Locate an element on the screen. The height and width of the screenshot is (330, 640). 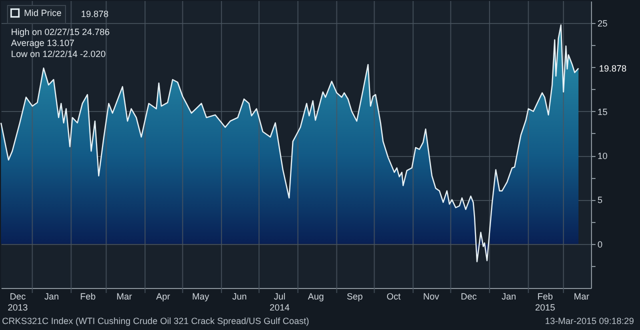
annotation: High on 02/27/15 24.786 is located at coordinates (60, 32).